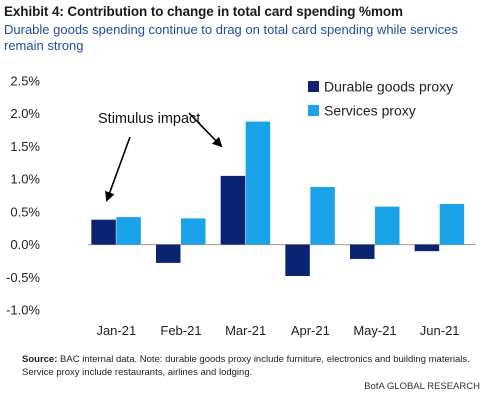 This screenshot has height=403, width=504. I want to click on legend: Durable goods proxy Services proxy, so click(380, 99).